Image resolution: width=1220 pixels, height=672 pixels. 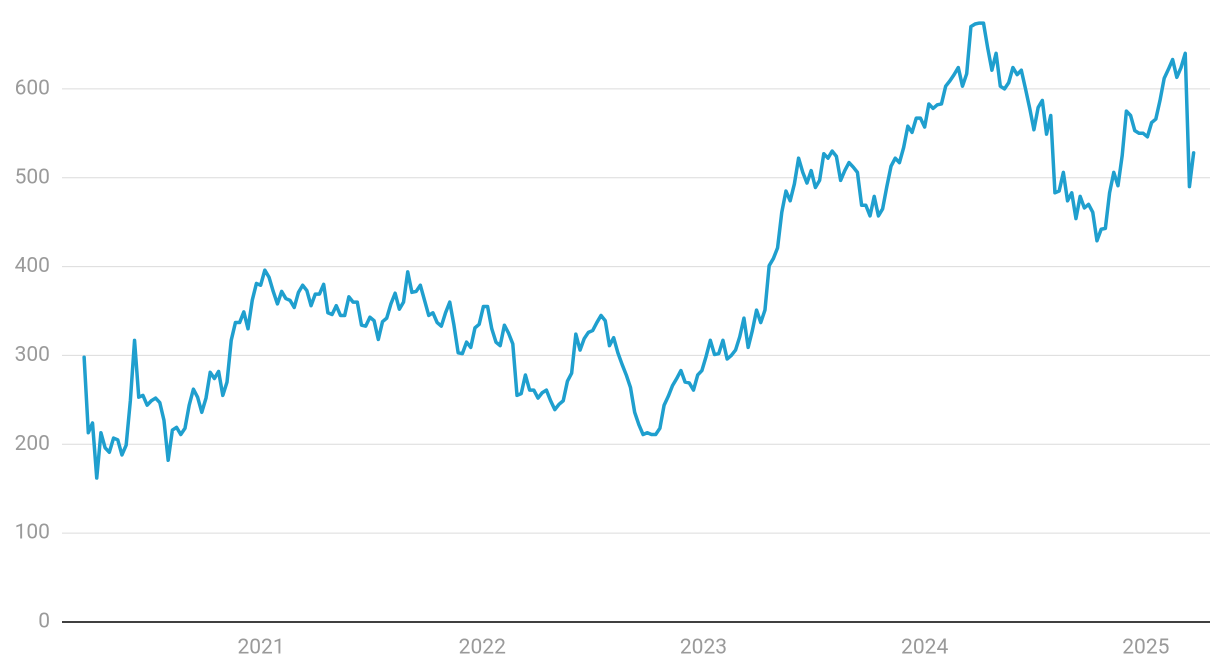 What do you see at coordinates (32, 177) in the screenshot?
I see `y-tick-label: 500` at bounding box center [32, 177].